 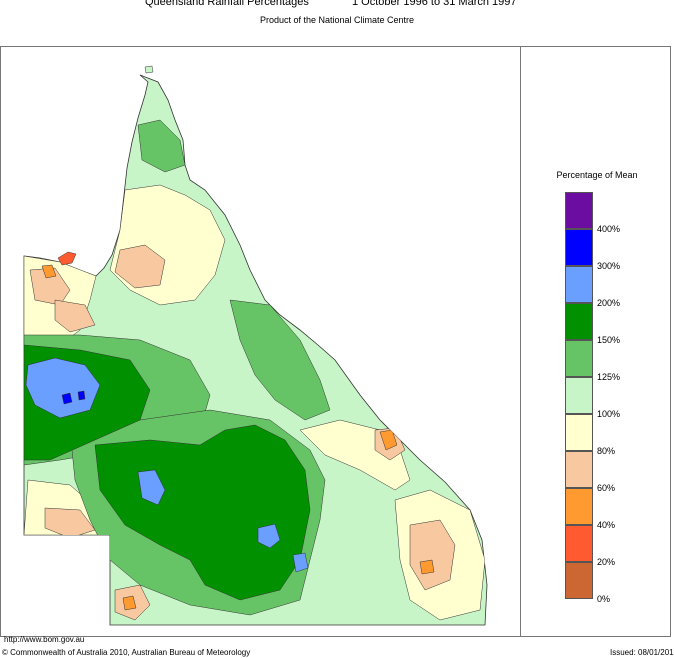 I want to click on region-60-80-cape, so click(x=140, y=266).